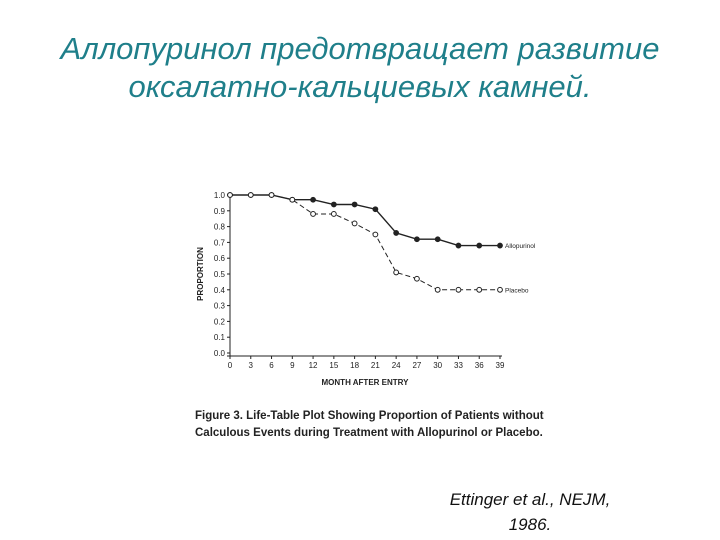 This screenshot has height=540, width=720. I want to click on x-tick-label: 9, so click(292, 365).